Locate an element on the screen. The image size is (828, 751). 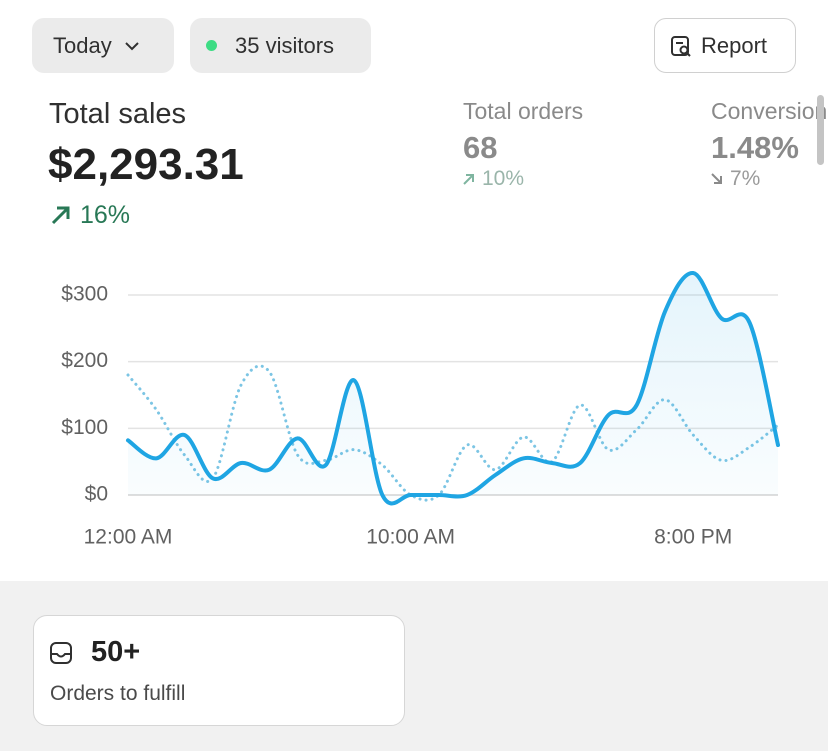
metric-change: 10% is located at coordinates (503, 178).